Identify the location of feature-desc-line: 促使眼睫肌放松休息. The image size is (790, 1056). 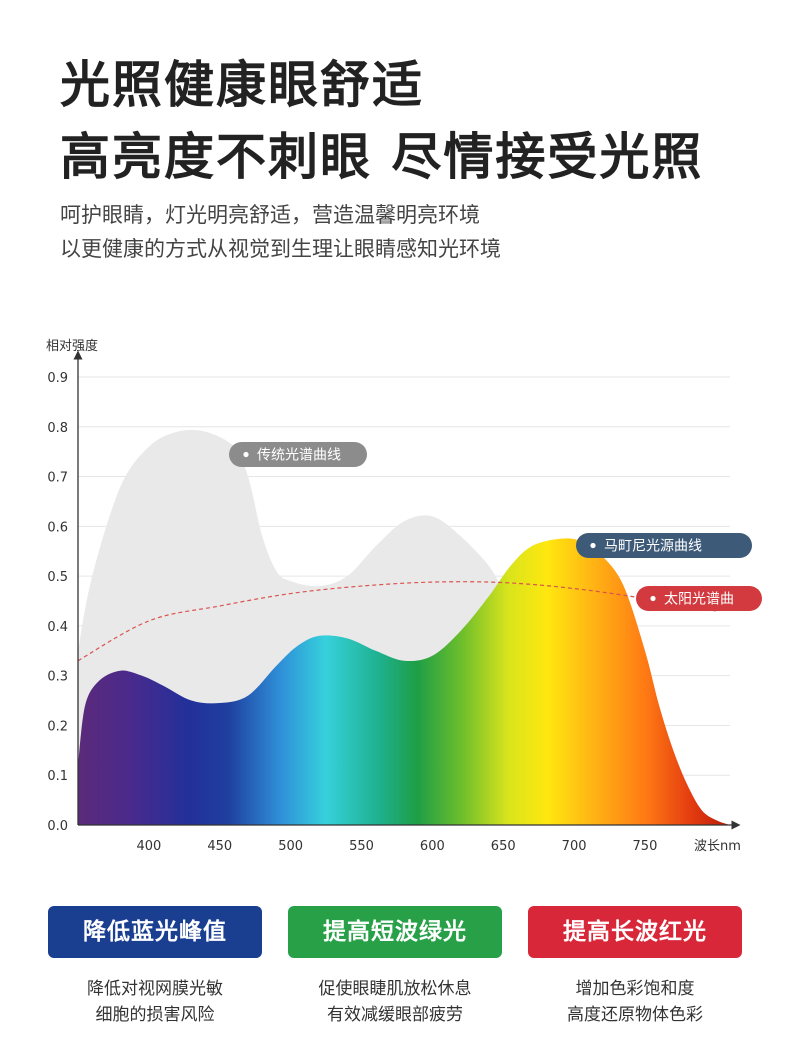
(395, 989).